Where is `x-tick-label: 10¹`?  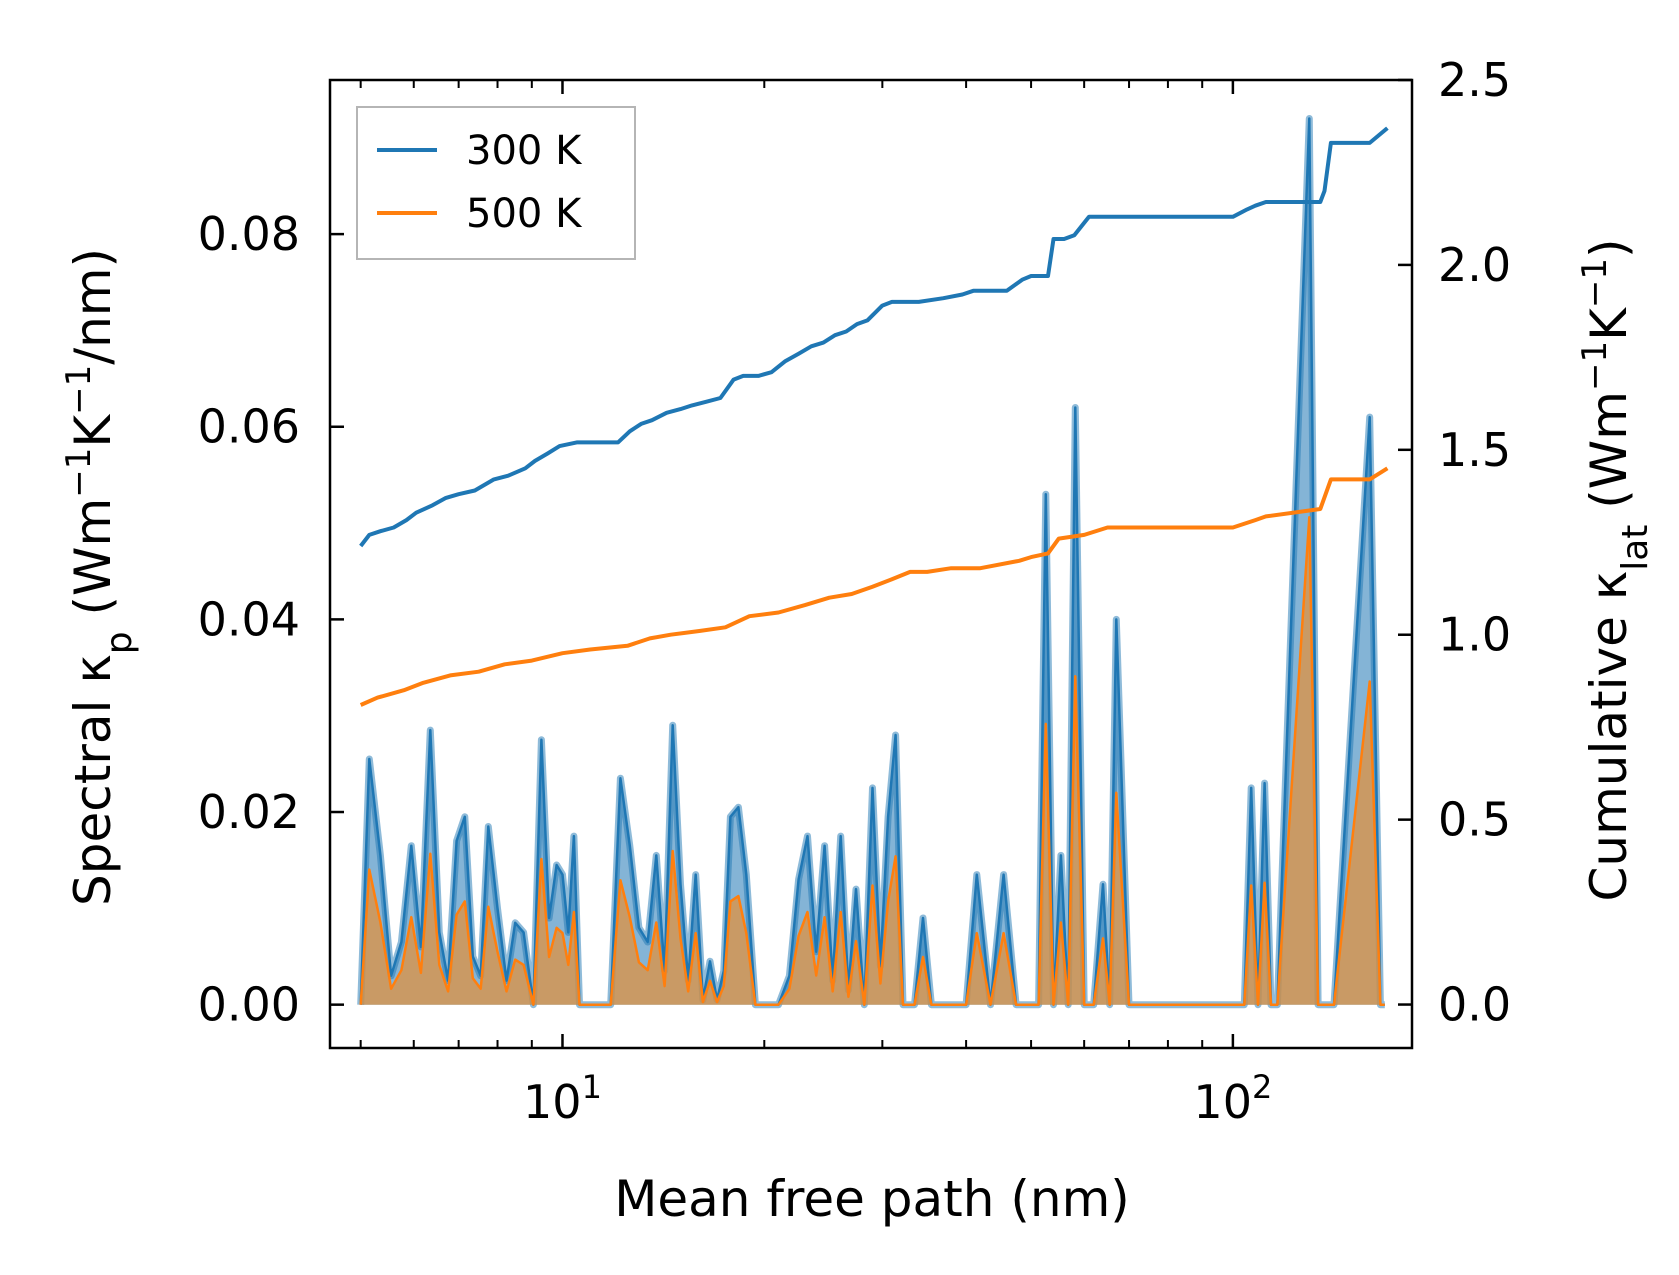
x-tick-label: 10¹ is located at coordinates (562, 1098).